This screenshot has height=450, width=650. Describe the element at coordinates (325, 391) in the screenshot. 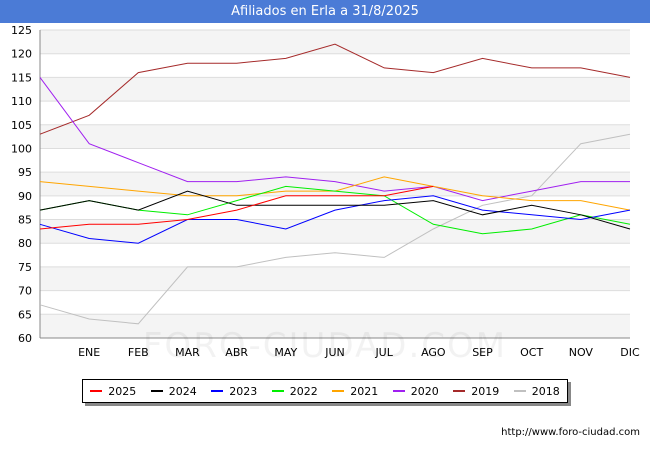

I see `chart-legend: 2025 2024 2023 2022 2021 2020 2019 2018` at that location.